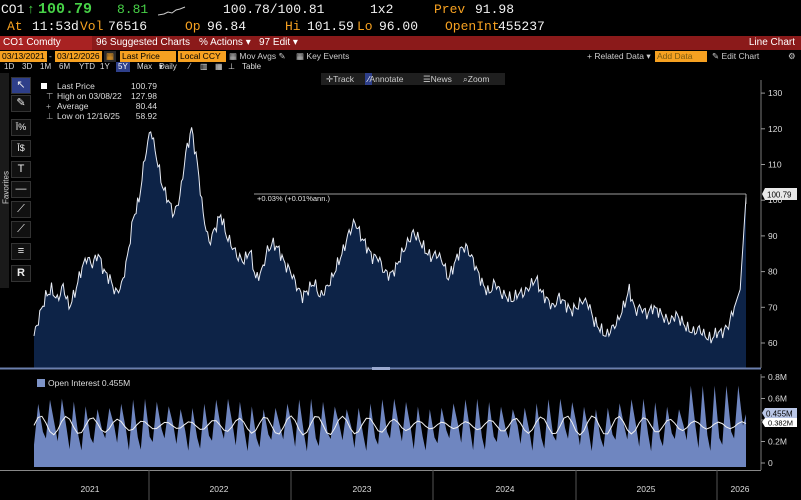 This screenshot has height=500, width=801. Describe the element at coordinates (773, 236) in the screenshot. I see `price-tick-label: 90` at that location.